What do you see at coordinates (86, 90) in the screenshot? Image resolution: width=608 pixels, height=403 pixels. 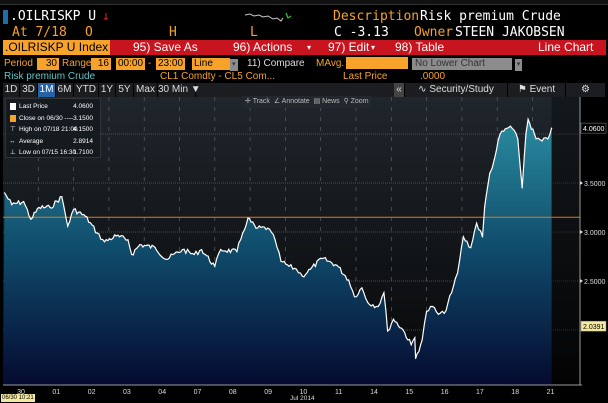 I see `tab-ytd: YTD` at bounding box center [86, 90].